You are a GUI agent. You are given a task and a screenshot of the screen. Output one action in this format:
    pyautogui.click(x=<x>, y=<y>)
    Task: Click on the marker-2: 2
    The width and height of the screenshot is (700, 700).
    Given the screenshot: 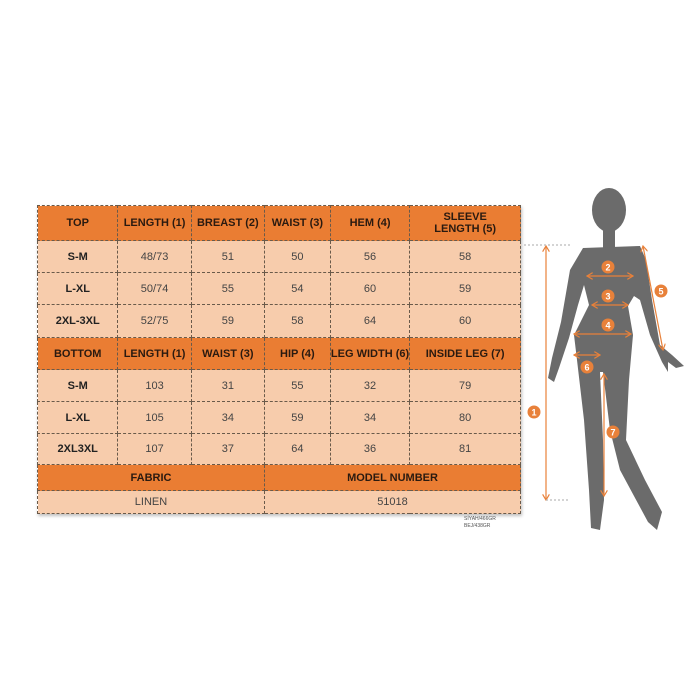 What is the action you would take?
    pyautogui.click(x=608, y=267)
    